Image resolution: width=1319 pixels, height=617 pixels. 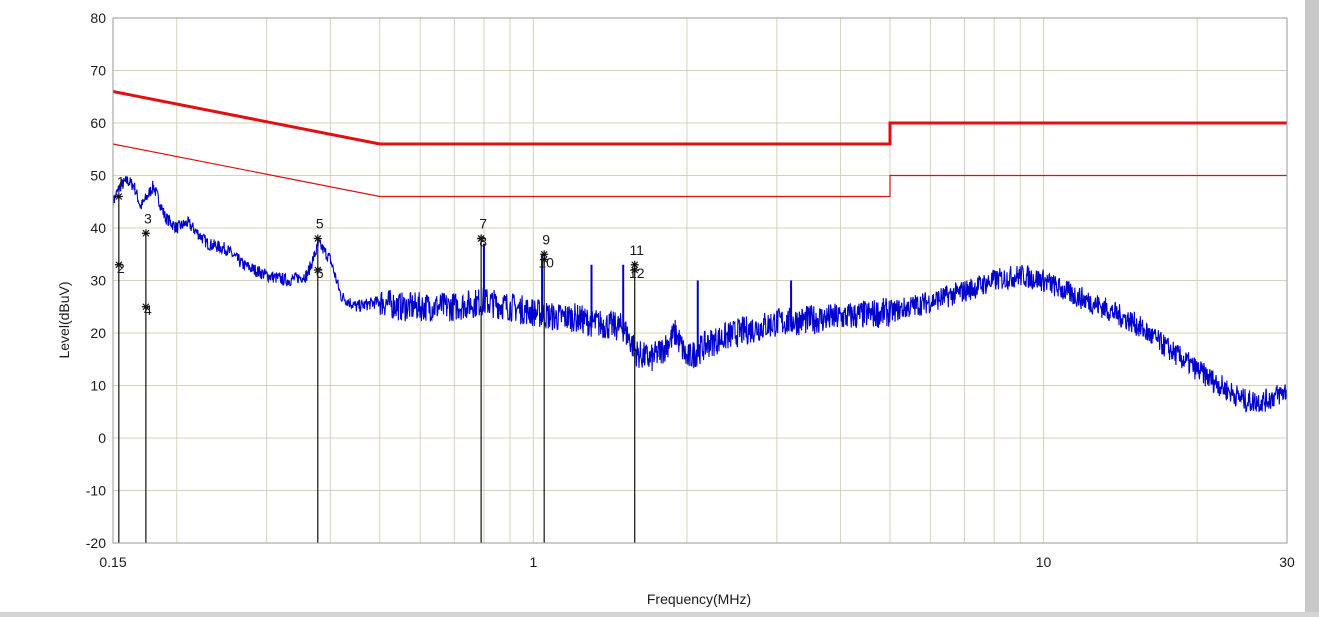 I want to click on x-tick-label: 10, so click(x=1044, y=562).